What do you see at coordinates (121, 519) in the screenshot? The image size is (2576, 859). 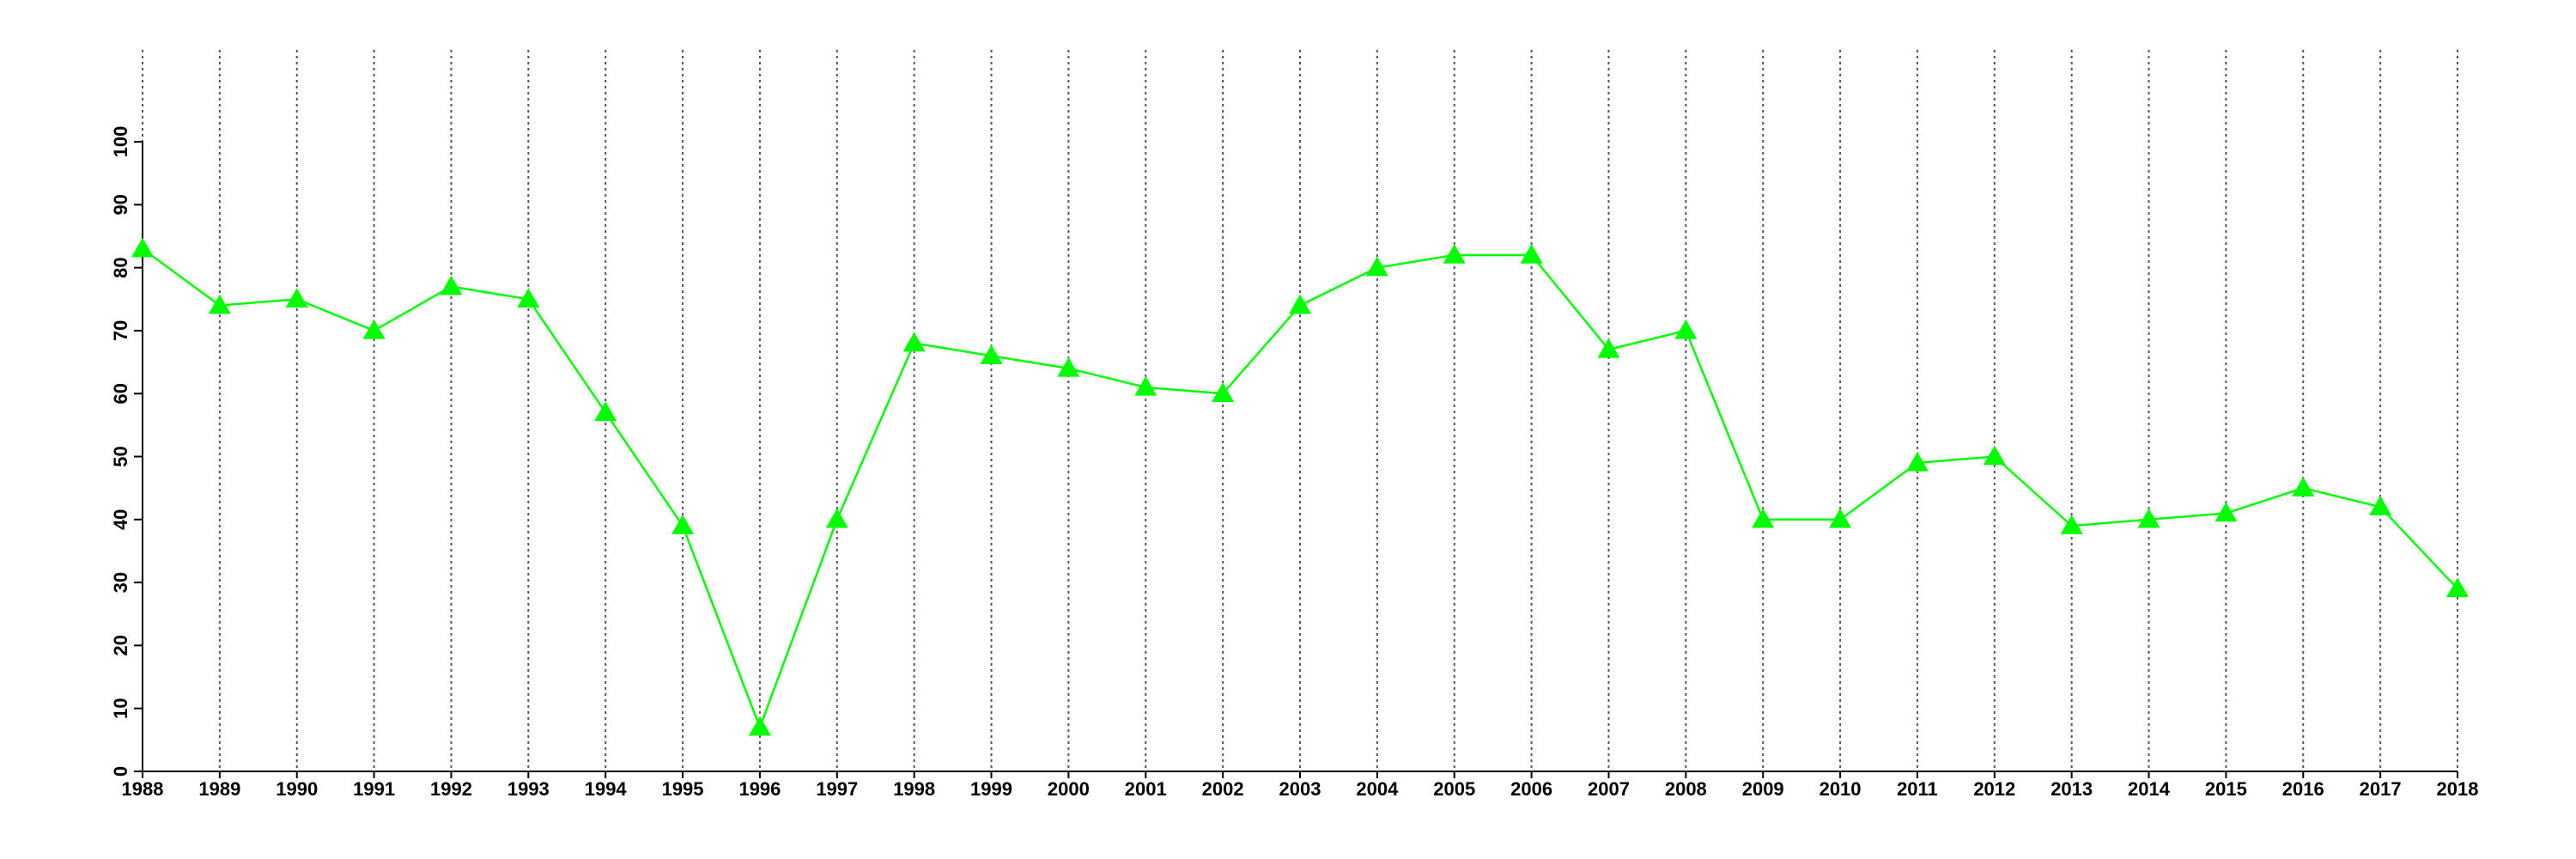 I see `y-tick-label: 40` at bounding box center [121, 519].